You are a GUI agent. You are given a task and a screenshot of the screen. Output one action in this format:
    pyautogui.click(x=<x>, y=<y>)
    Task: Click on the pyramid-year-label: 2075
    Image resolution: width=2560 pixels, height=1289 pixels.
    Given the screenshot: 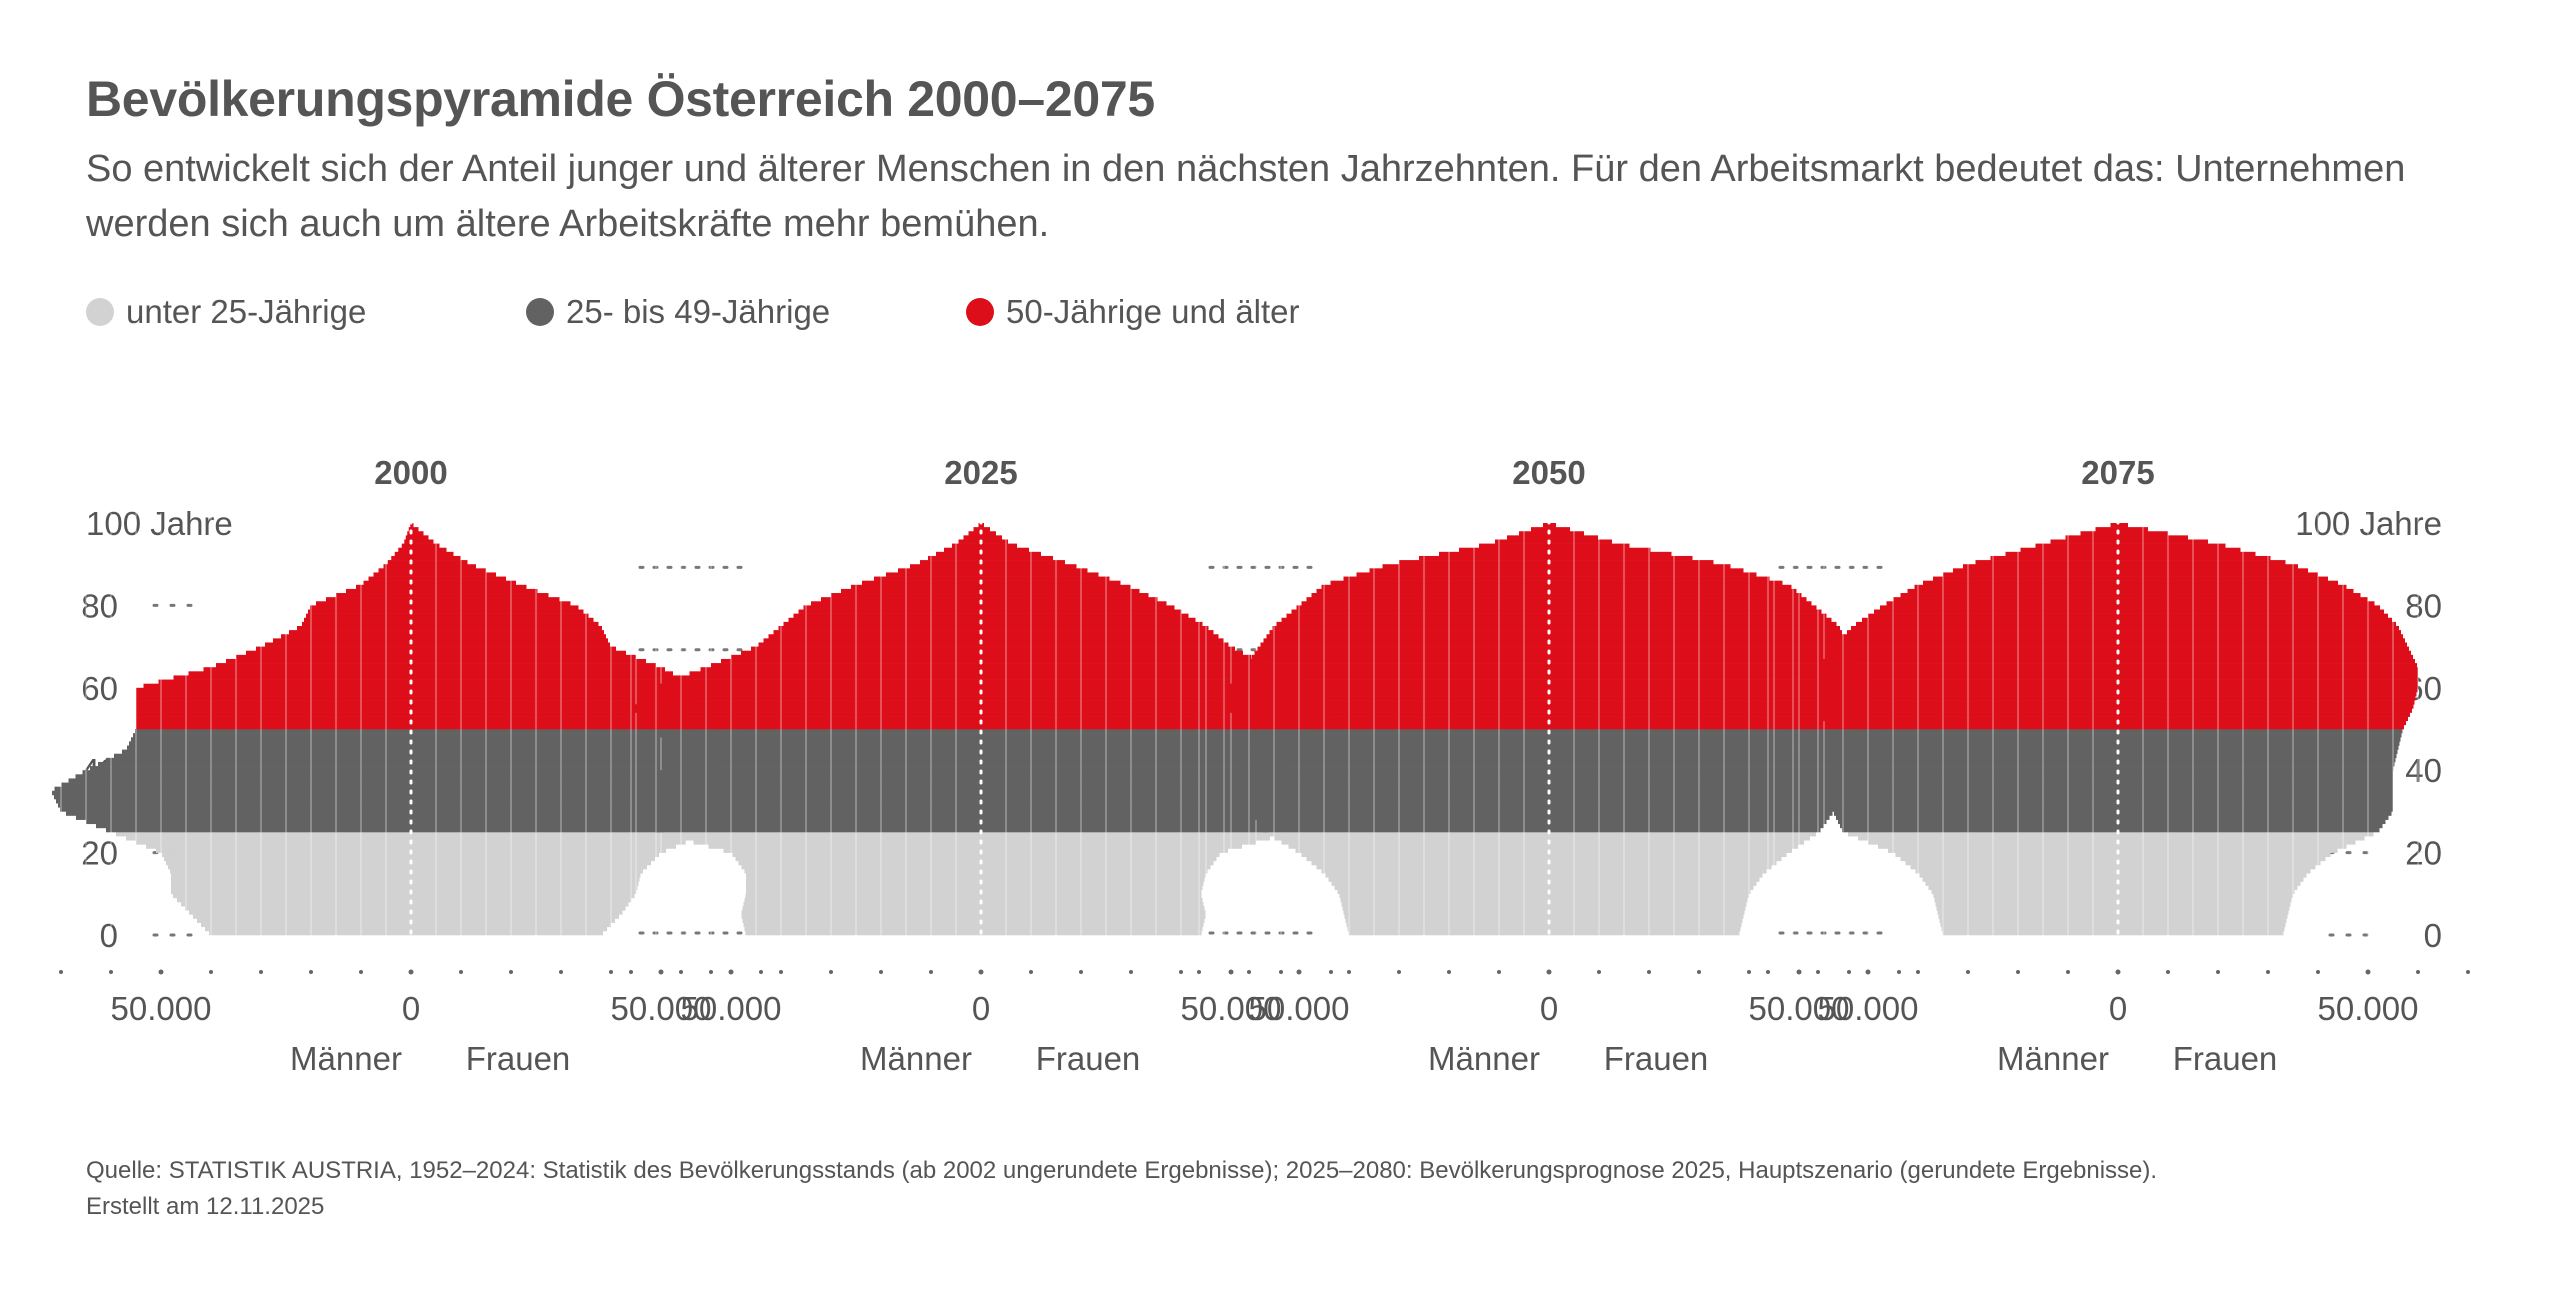 What is the action you would take?
    pyautogui.click(x=2117, y=472)
    